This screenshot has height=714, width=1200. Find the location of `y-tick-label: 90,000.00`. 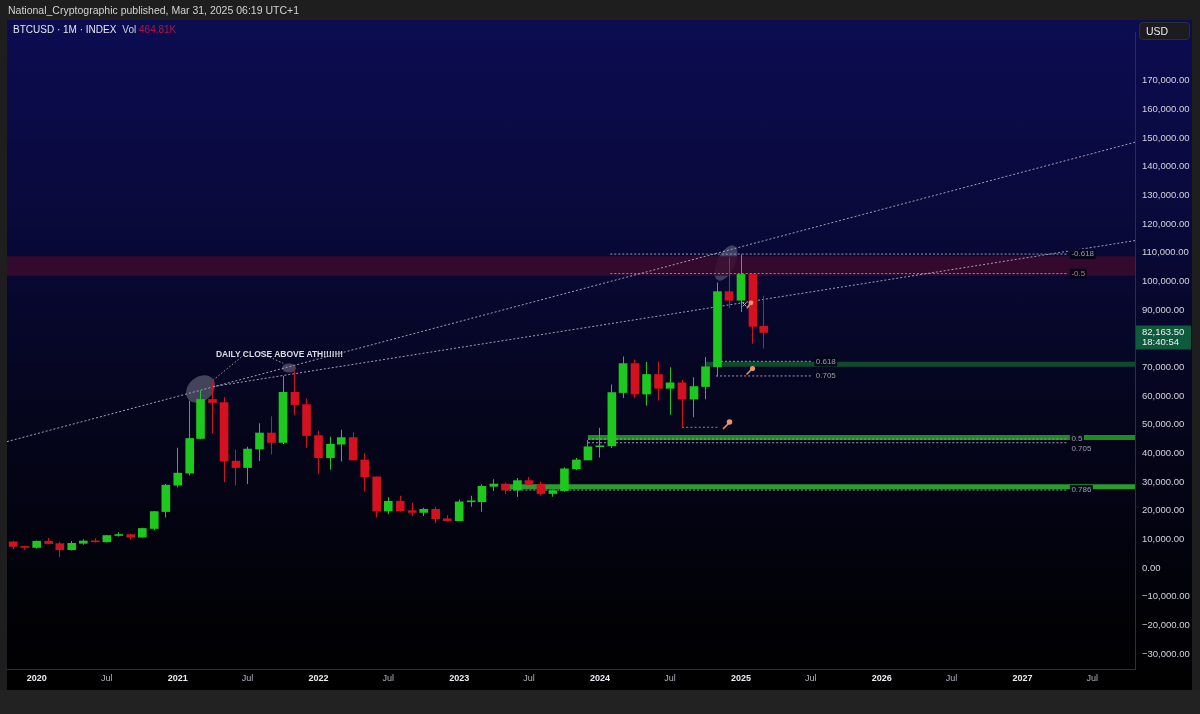

y-tick-label: 90,000.00 is located at coordinates (1163, 309).